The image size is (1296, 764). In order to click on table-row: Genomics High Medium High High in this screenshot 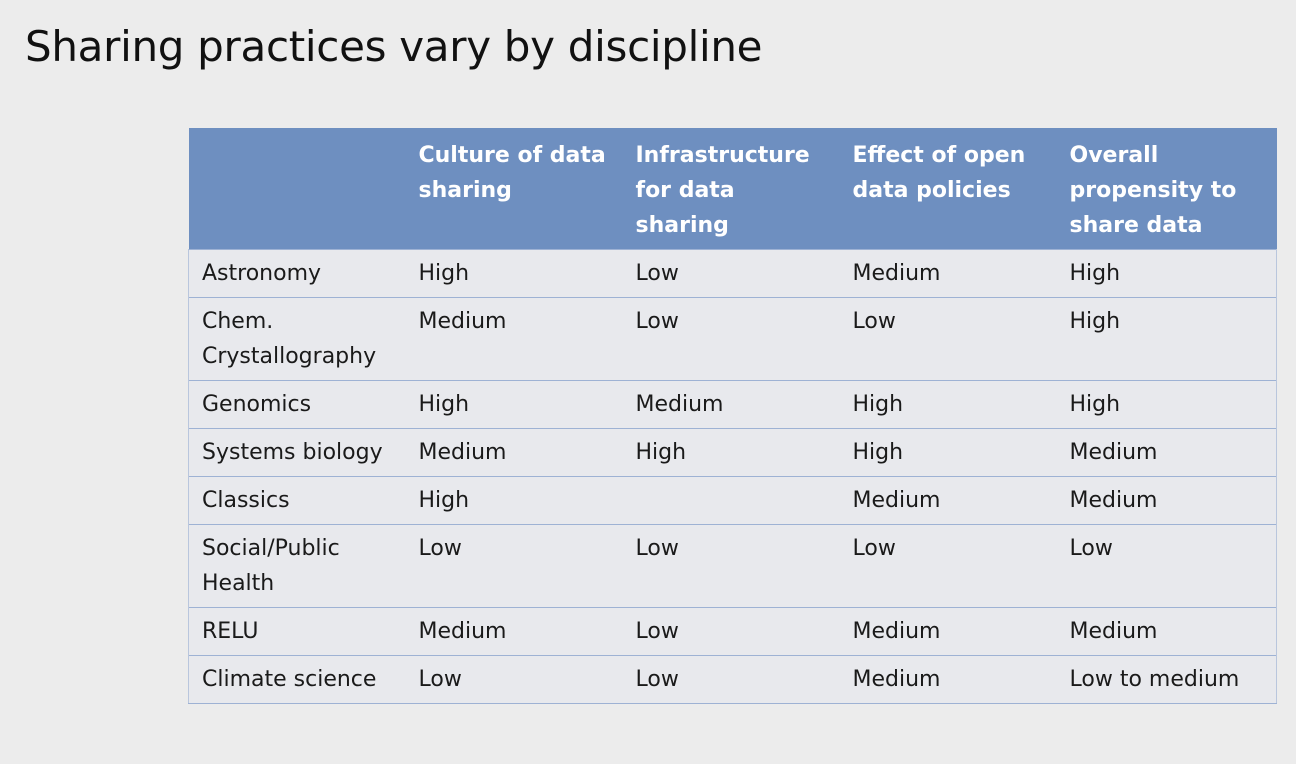, I will do `click(732, 404)`.